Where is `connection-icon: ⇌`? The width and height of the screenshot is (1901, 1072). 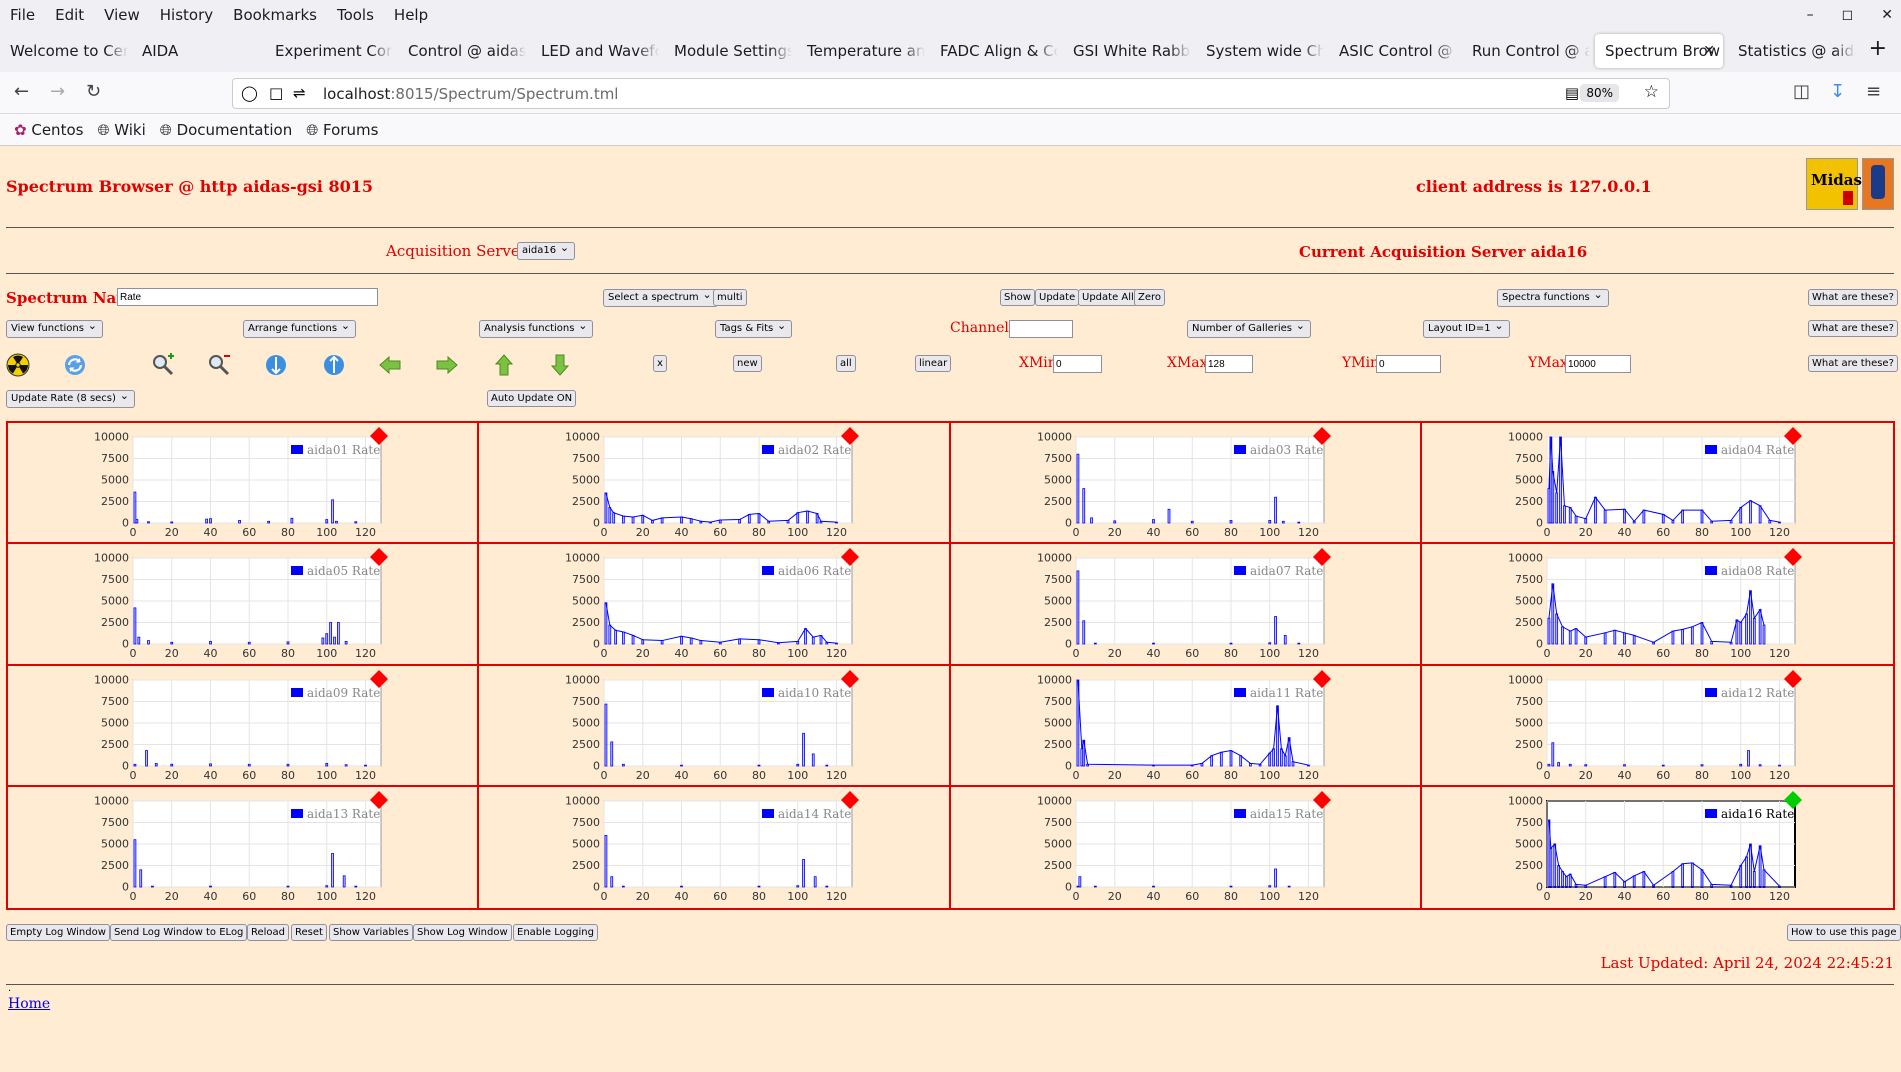
connection-icon: ⇌ is located at coordinates (299, 93).